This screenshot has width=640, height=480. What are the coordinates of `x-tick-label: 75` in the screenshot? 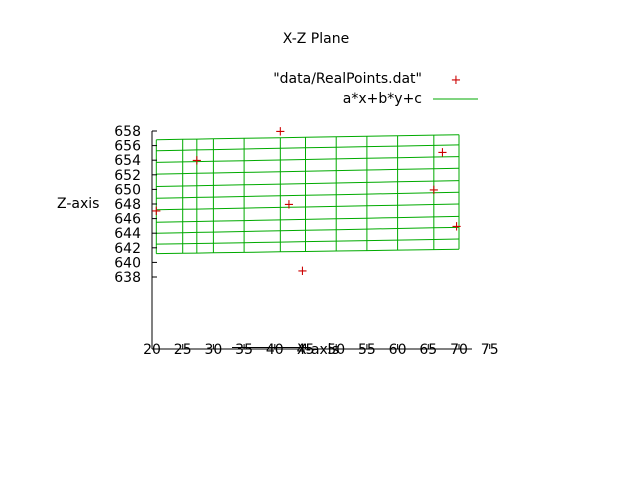 It's located at (490, 350).